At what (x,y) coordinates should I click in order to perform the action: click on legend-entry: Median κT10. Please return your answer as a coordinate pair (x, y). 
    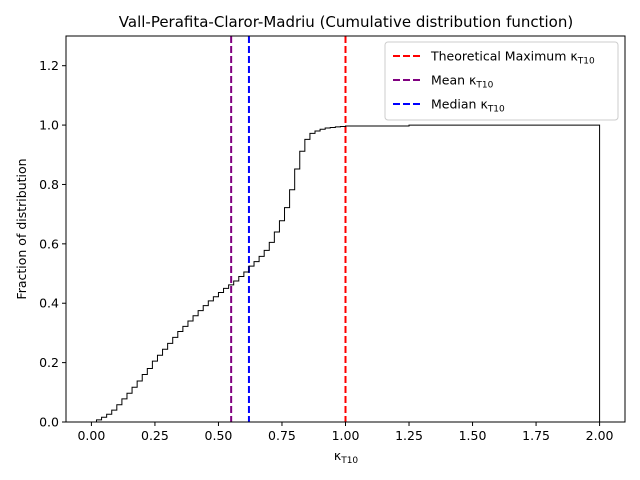
    Looking at the image, I should click on (468, 106).